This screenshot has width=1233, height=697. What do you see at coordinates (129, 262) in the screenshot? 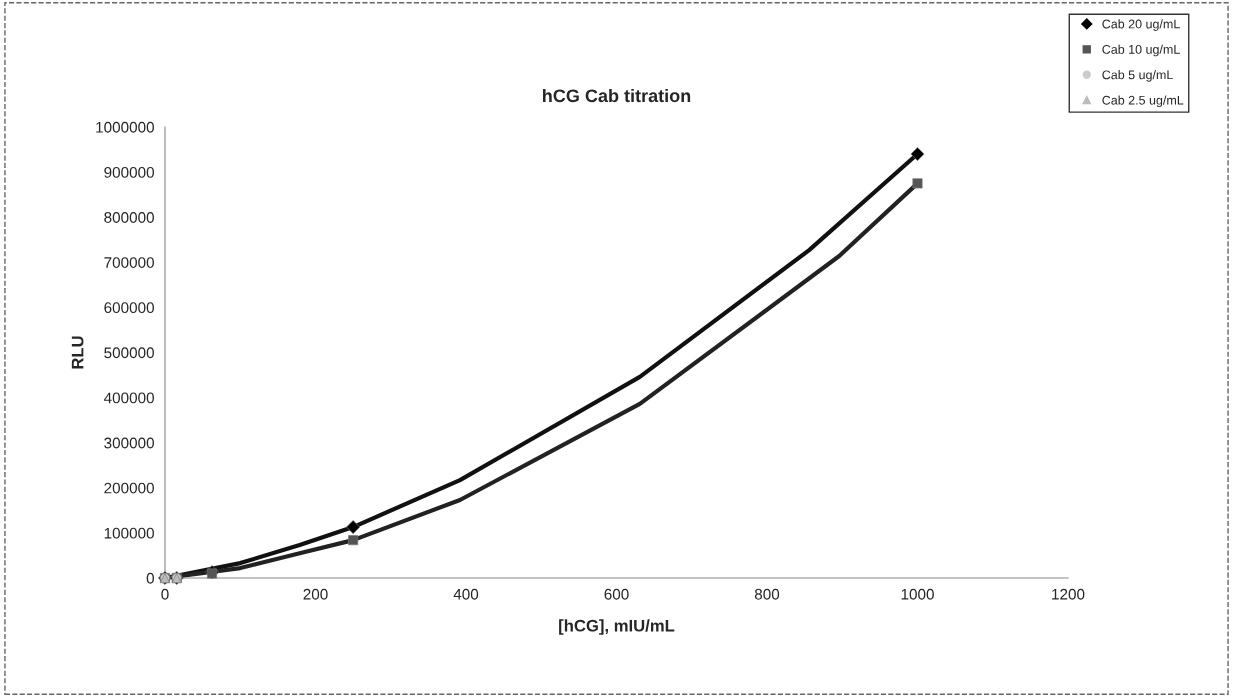
I see `y-tick-label: 700000` at bounding box center [129, 262].